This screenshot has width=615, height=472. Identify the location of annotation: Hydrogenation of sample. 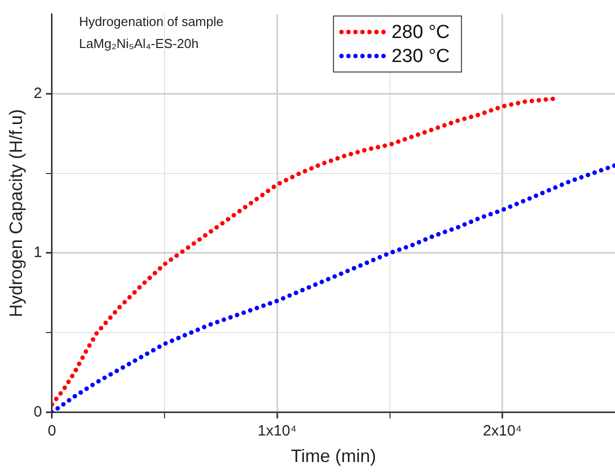
(151, 22).